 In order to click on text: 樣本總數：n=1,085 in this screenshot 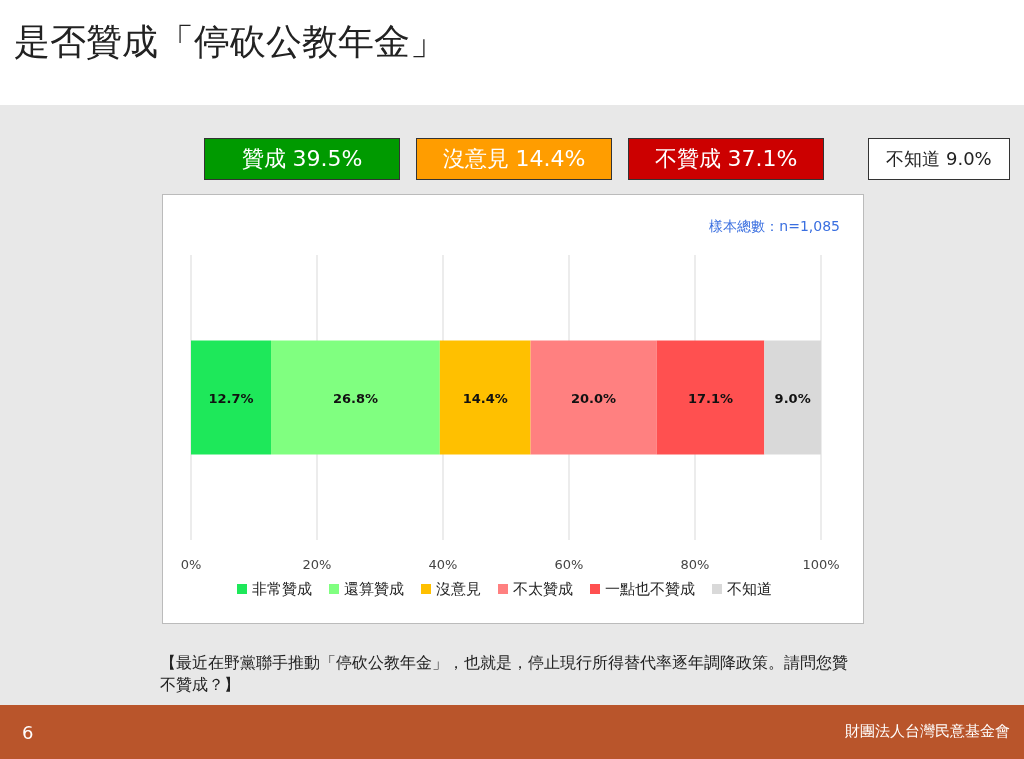, I will do `click(774, 227)`.